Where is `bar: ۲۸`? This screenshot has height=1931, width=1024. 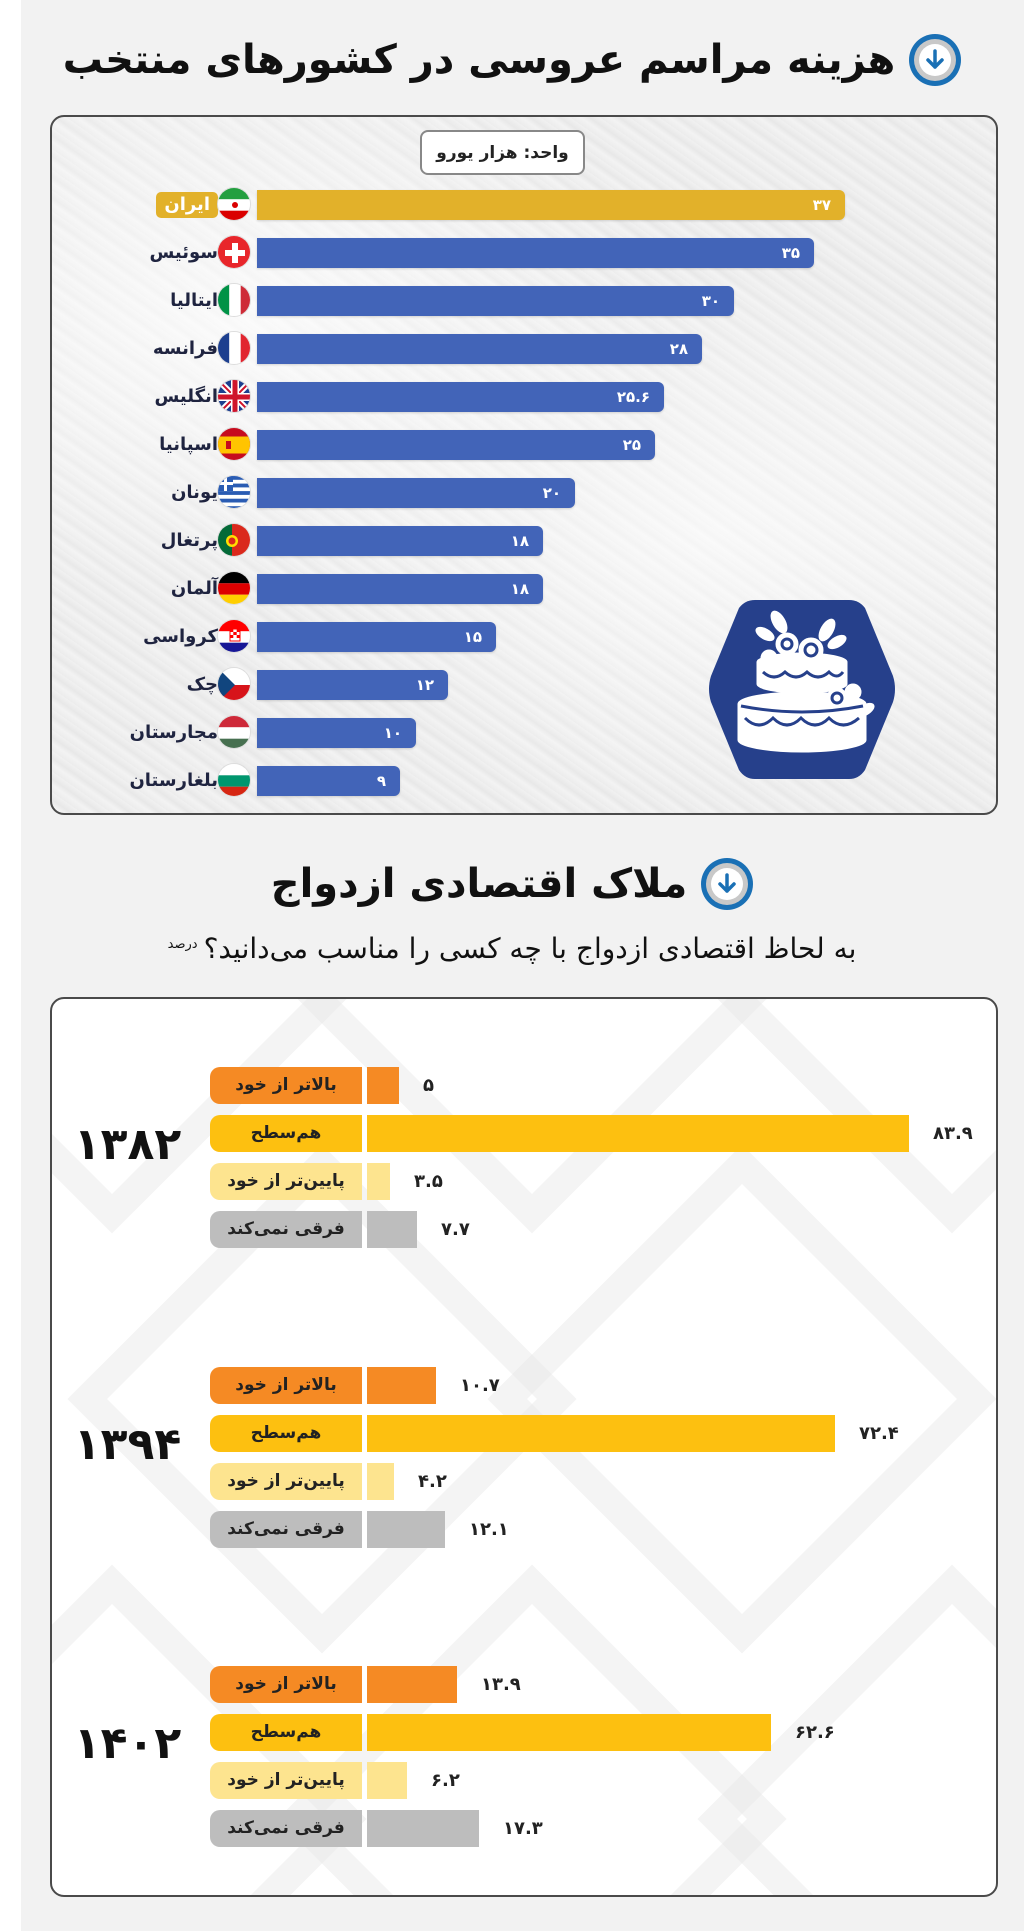
bar: ۲۸ is located at coordinates (479, 349).